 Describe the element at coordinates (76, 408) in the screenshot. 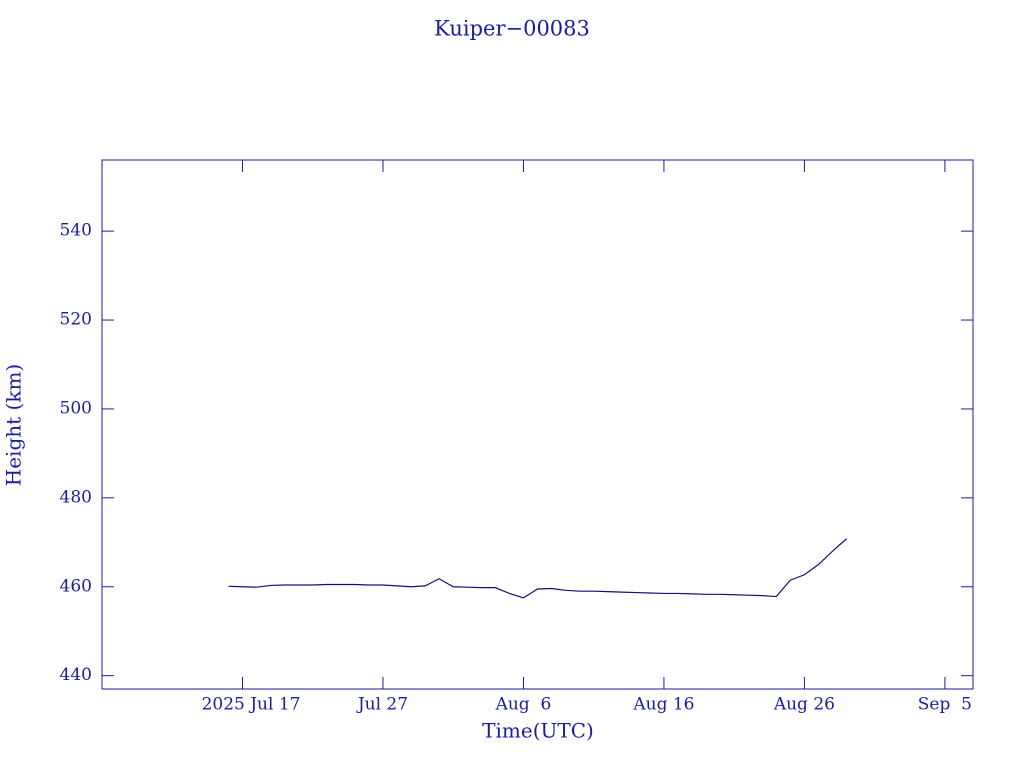

I see `y-tick-label: 500` at that location.